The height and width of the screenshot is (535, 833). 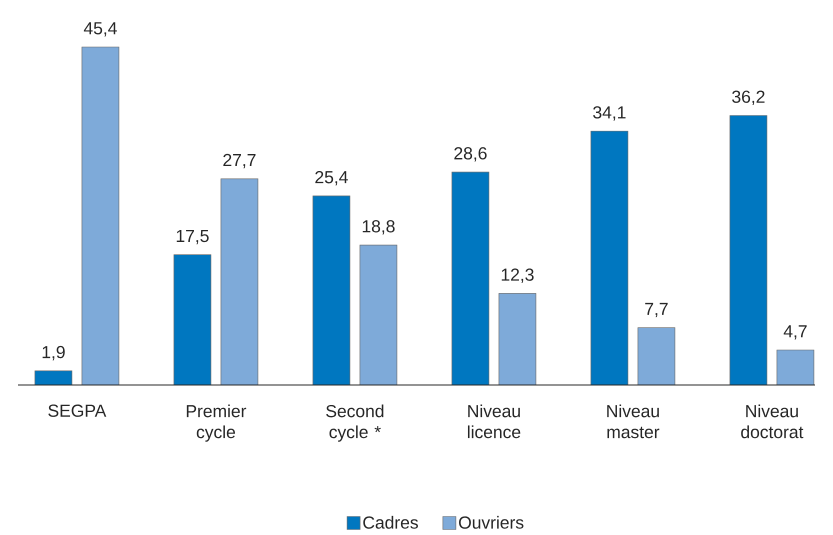 I want to click on data-label: 17,5, so click(x=192, y=237).